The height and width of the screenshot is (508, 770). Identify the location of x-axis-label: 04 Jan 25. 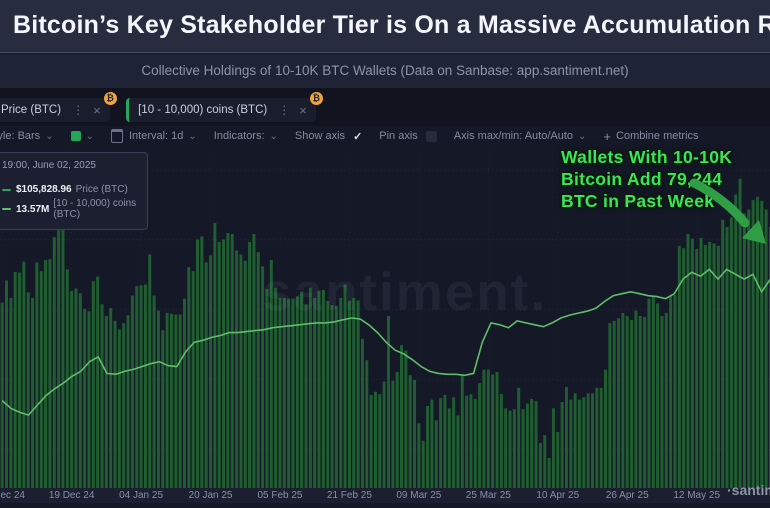
(141, 495).